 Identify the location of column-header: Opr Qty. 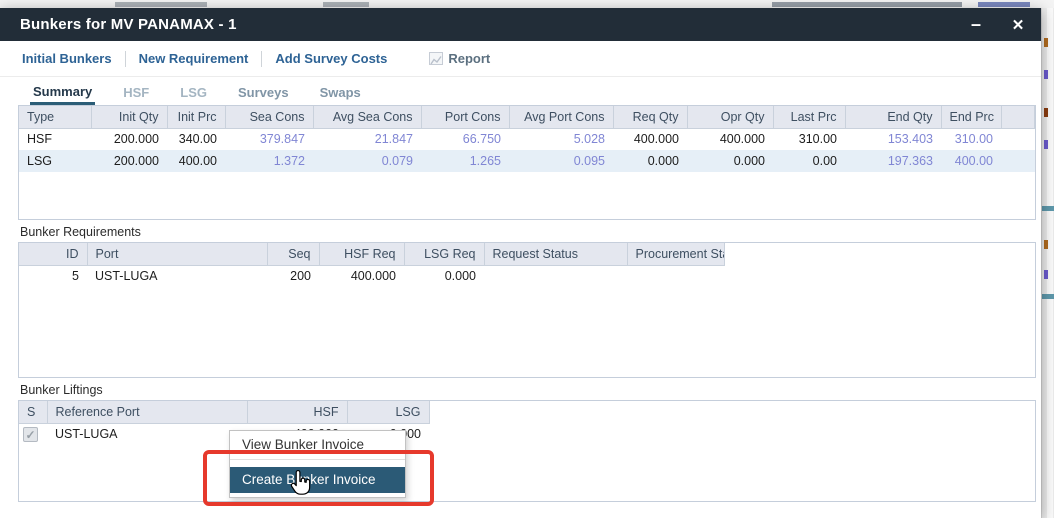
(730, 117).